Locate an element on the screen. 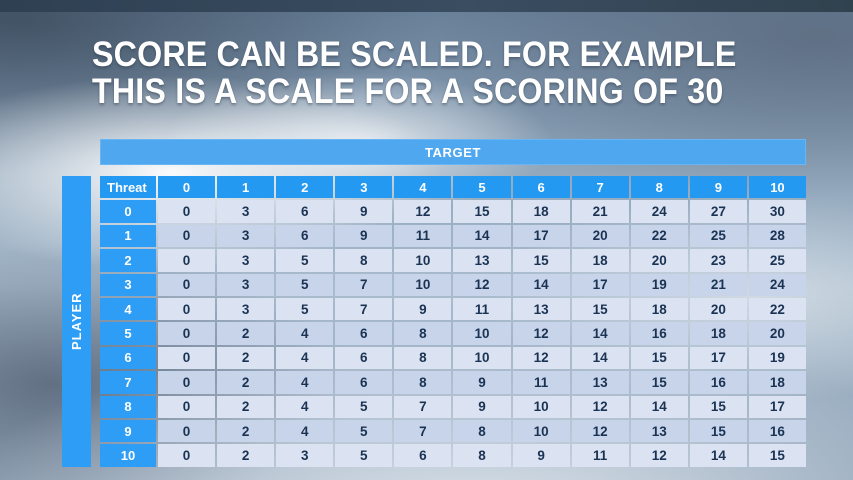 The height and width of the screenshot is (480, 853). row-header-cell: 3 is located at coordinates (128, 284).